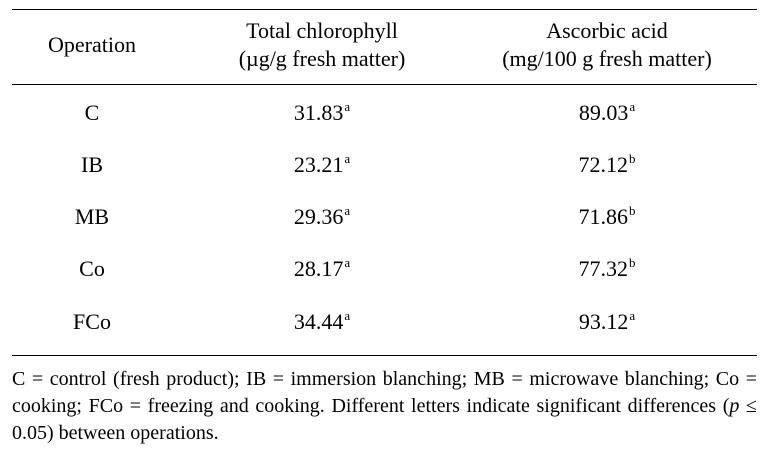 The width and height of the screenshot is (768, 460). I want to click on header-operation: Operation, so click(92, 44).